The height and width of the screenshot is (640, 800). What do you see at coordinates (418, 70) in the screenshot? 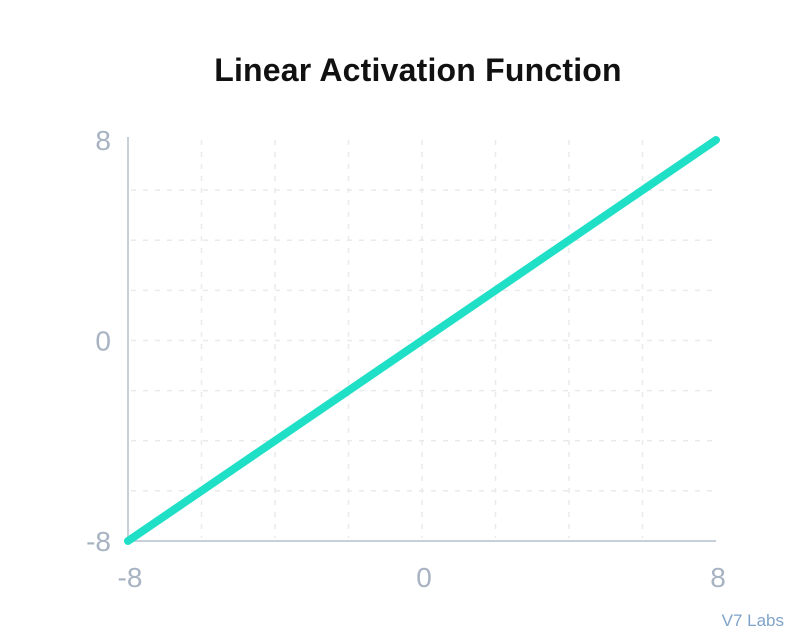
I see `chart-title: Linear Activation Function` at bounding box center [418, 70].